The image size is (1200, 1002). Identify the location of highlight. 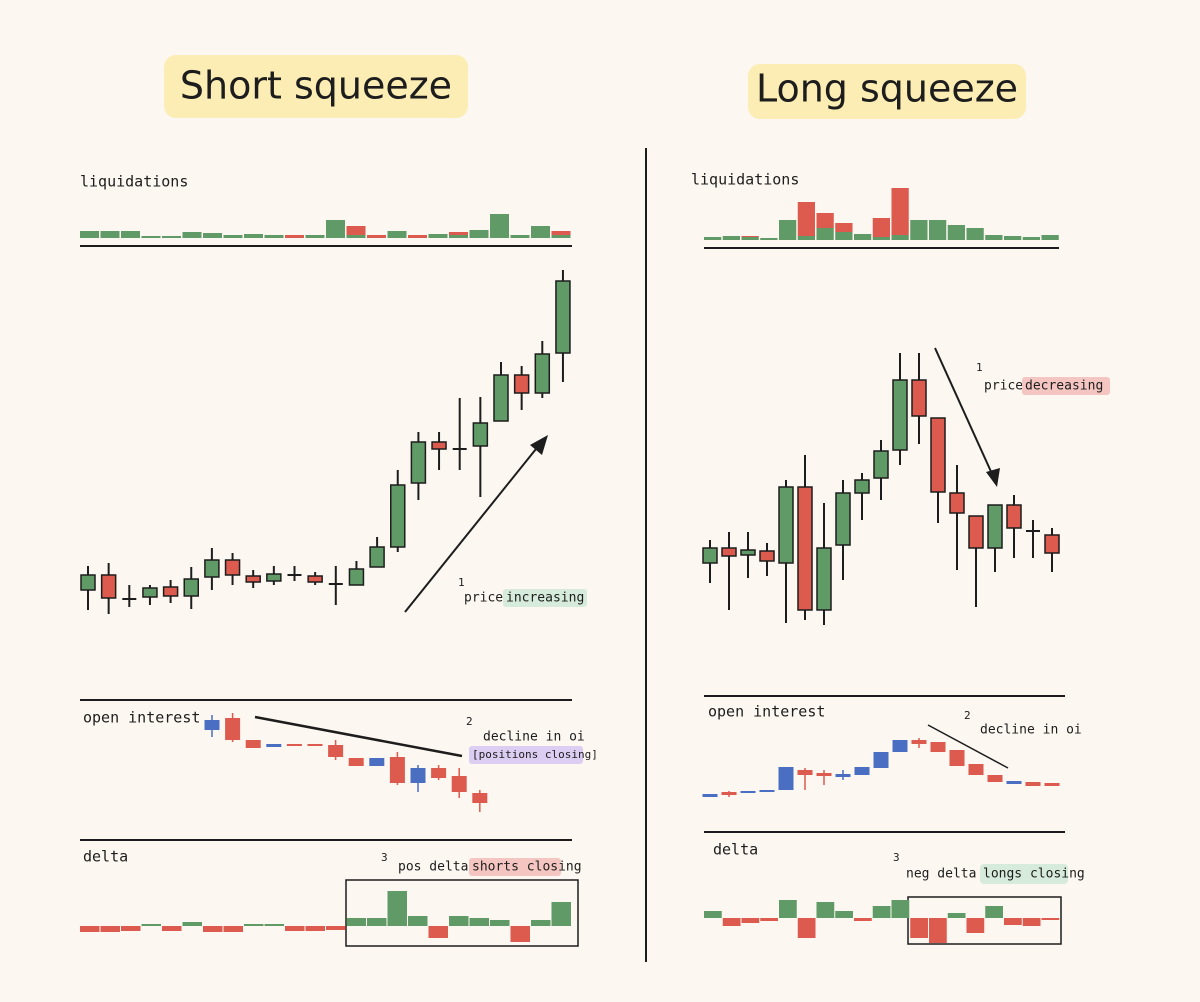
(1024, 874).